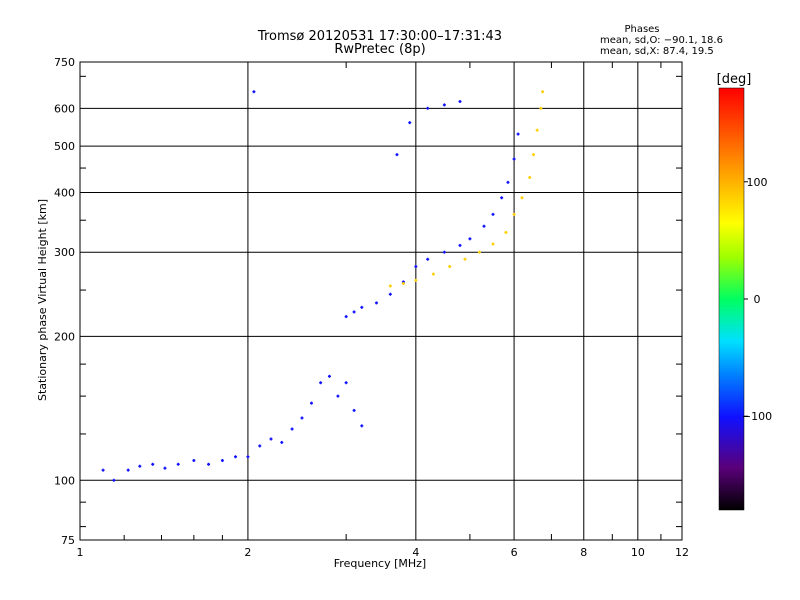  I want to click on y-tick-label: 75, so click(68, 540).